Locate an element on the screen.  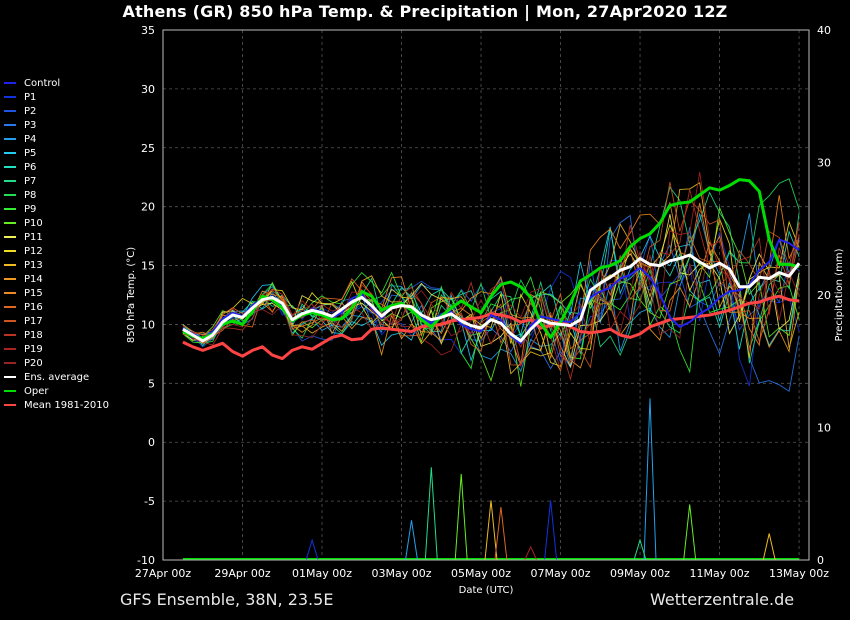
y-tick-label: 10 is located at coordinates (148, 324).